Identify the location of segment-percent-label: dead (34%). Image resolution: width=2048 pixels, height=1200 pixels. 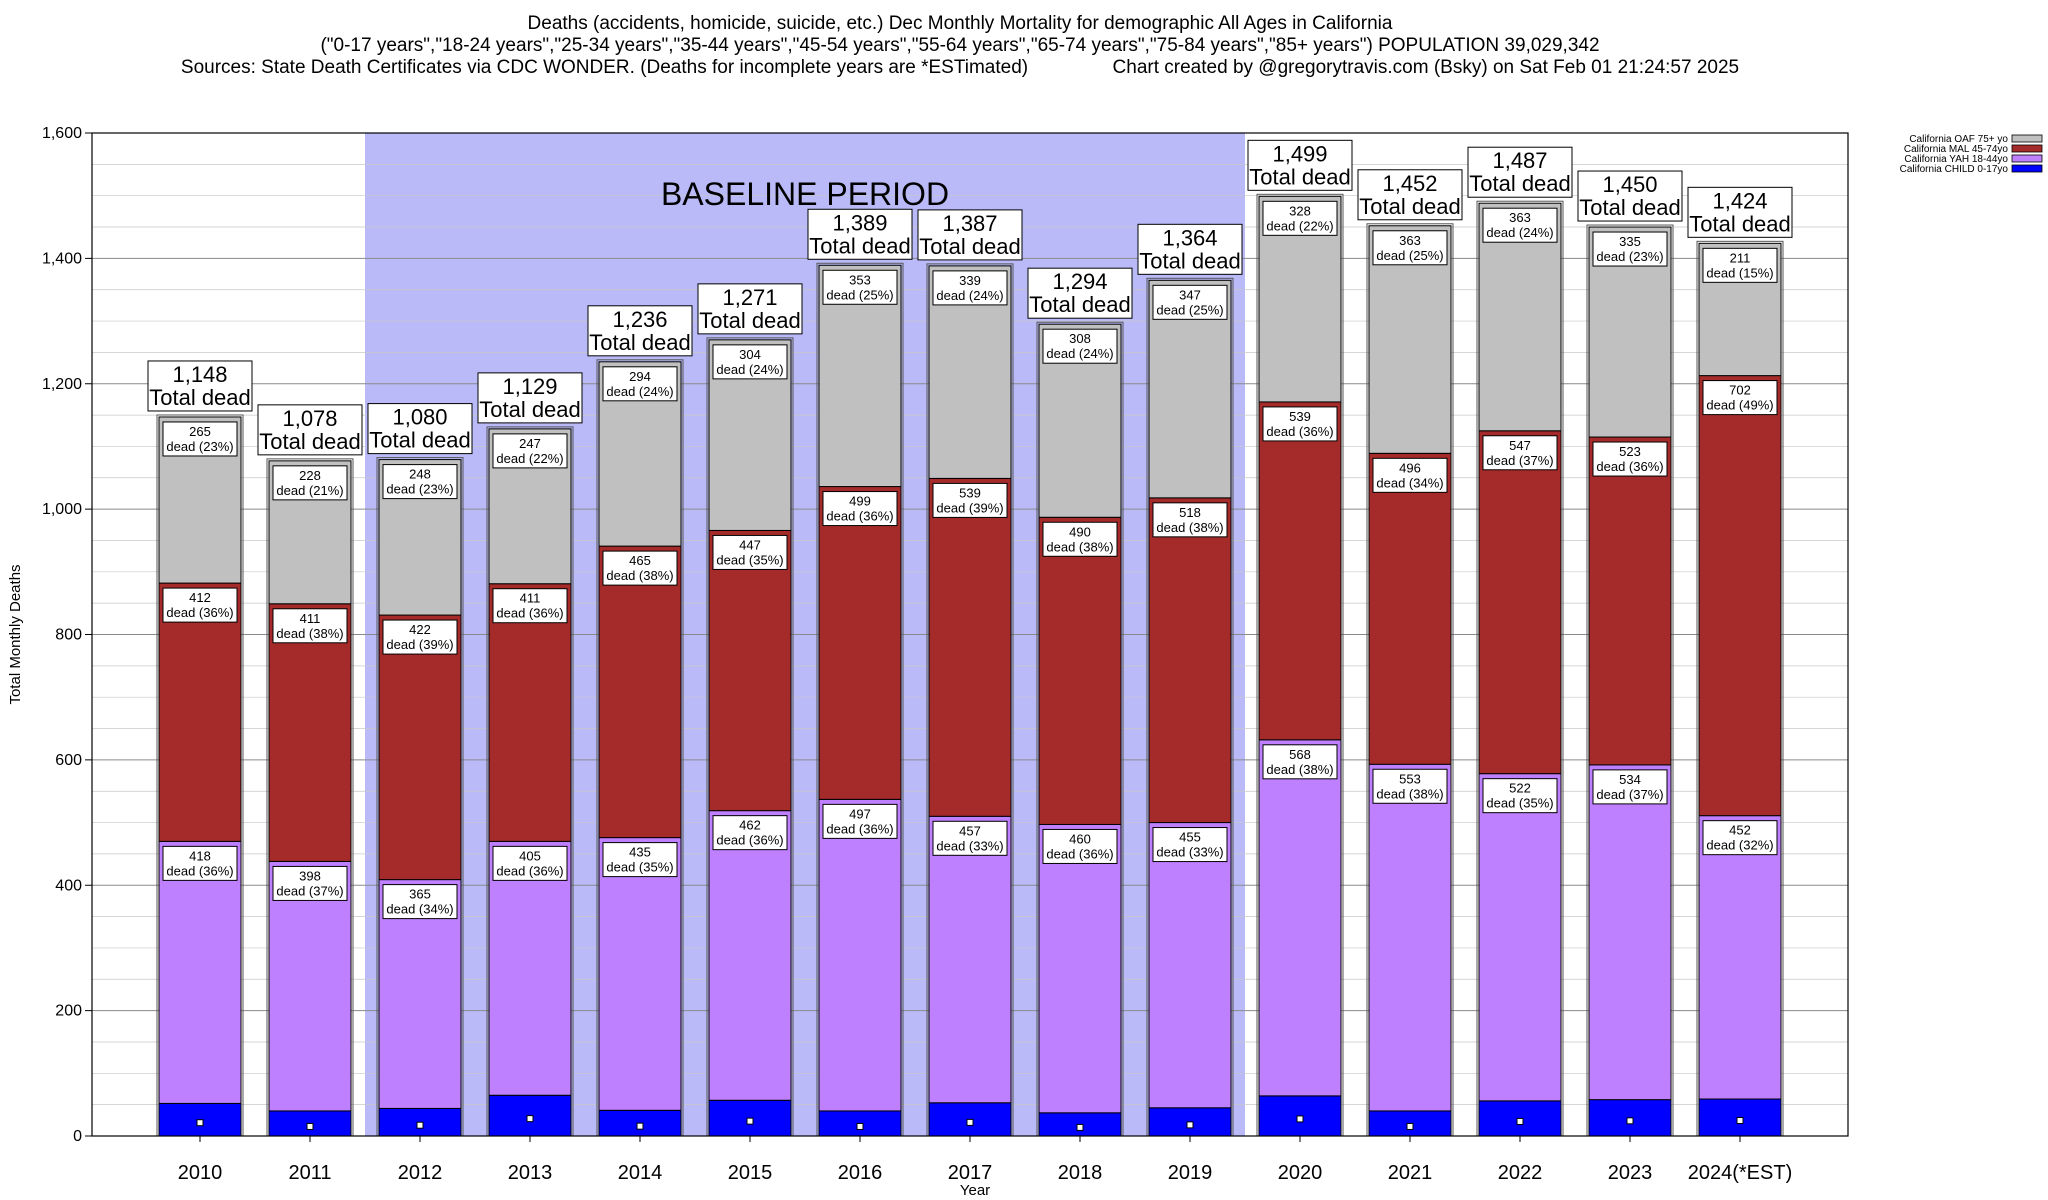
(419, 909).